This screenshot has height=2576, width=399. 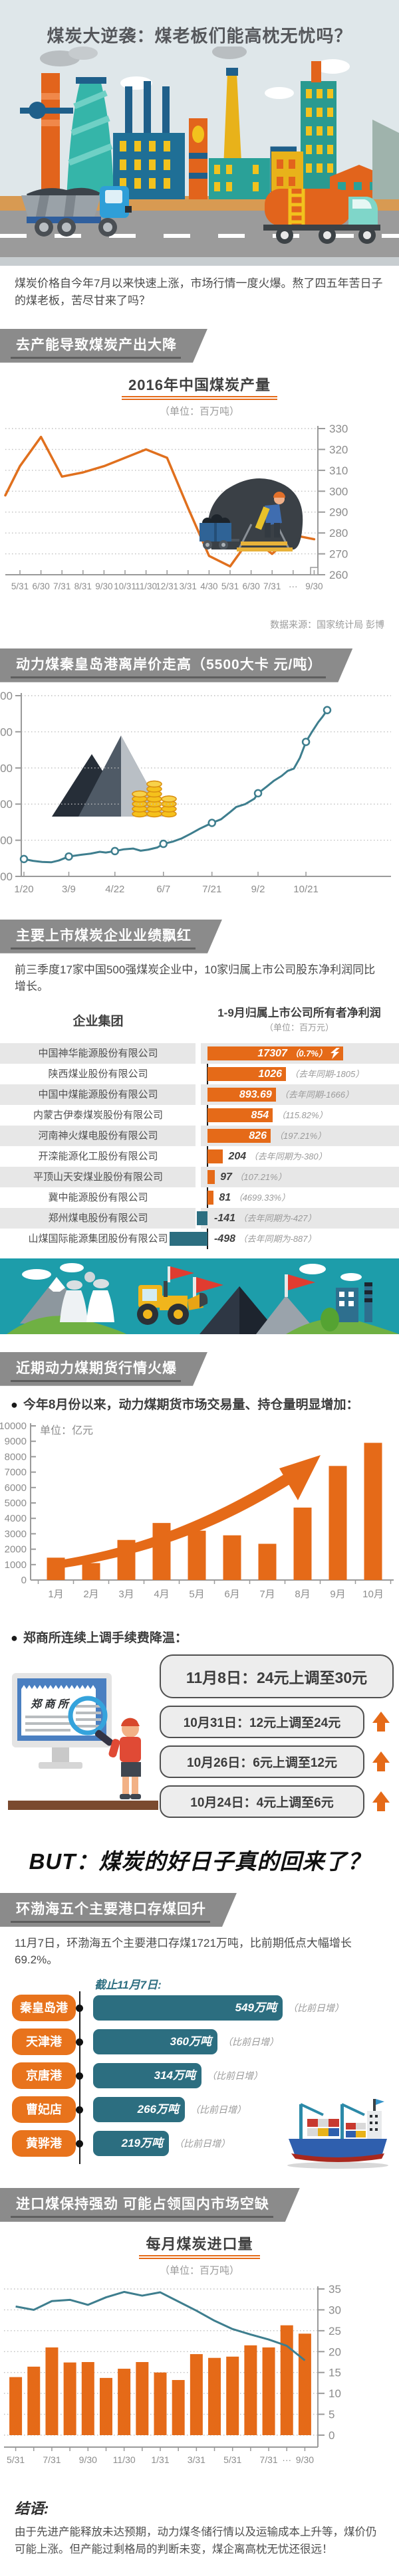 What do you see at coordinates (199, 1406) in the screenshot?
I see `futures-bullet-1: ● 今年8月份以来，动力煤期货市场交易量、持仓量明显增加：` at bounding box center [199, 1406].